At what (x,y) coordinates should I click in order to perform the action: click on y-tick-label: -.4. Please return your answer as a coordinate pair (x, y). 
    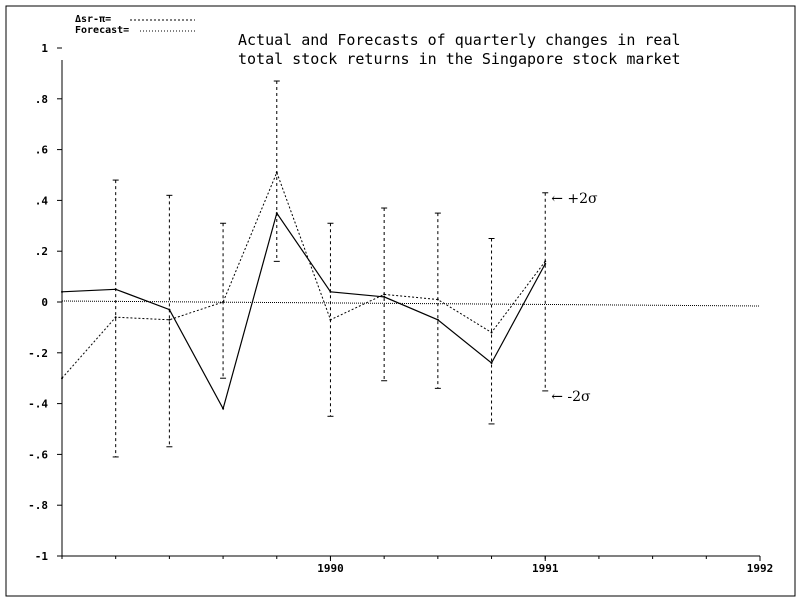
    Looking at the image, I should click on (38, 404).